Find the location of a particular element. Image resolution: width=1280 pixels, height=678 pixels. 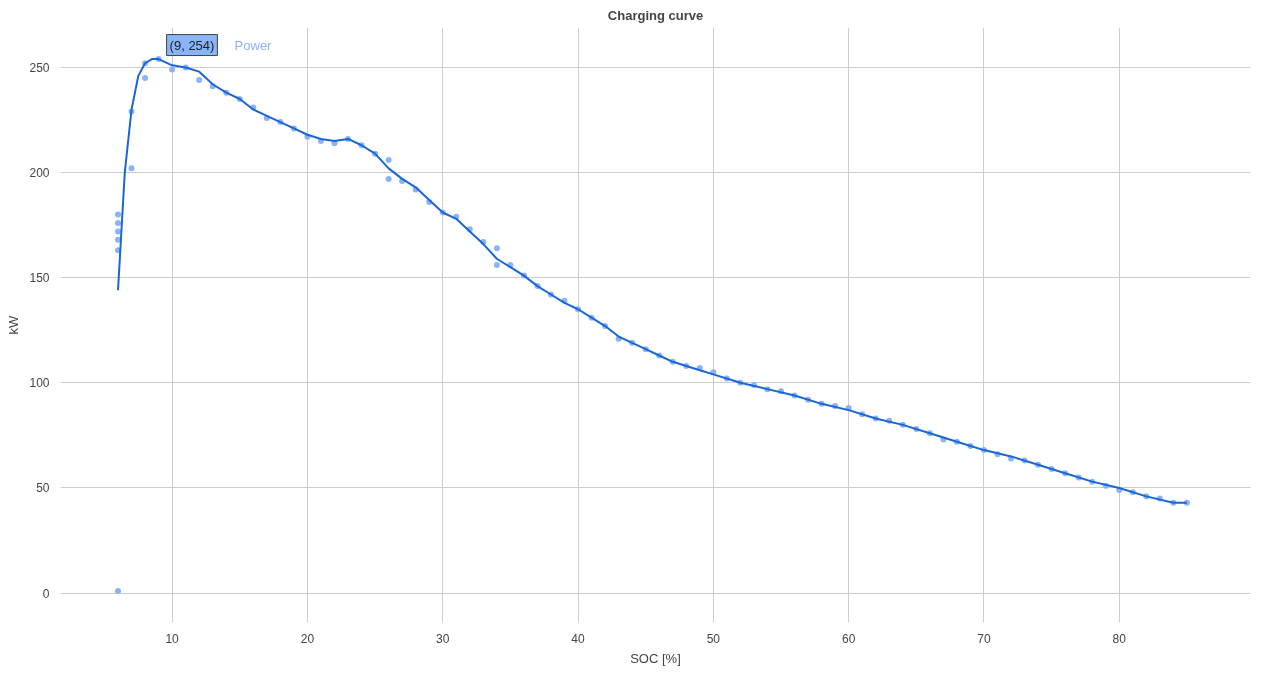

x-tick-label: 10 is located at coordinates (172, 638).